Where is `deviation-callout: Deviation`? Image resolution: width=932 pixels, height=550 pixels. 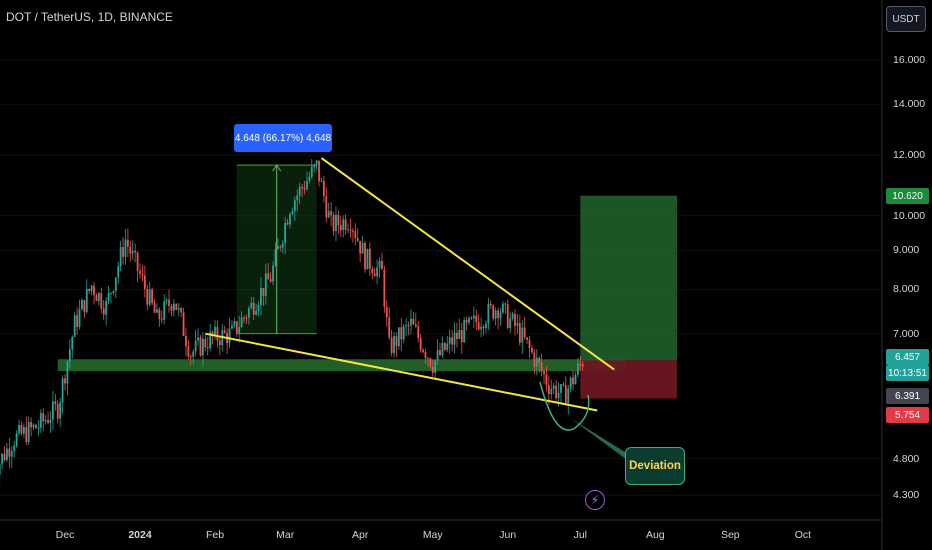
deviation-callout: Deviation is located at coordinates (655, 466).